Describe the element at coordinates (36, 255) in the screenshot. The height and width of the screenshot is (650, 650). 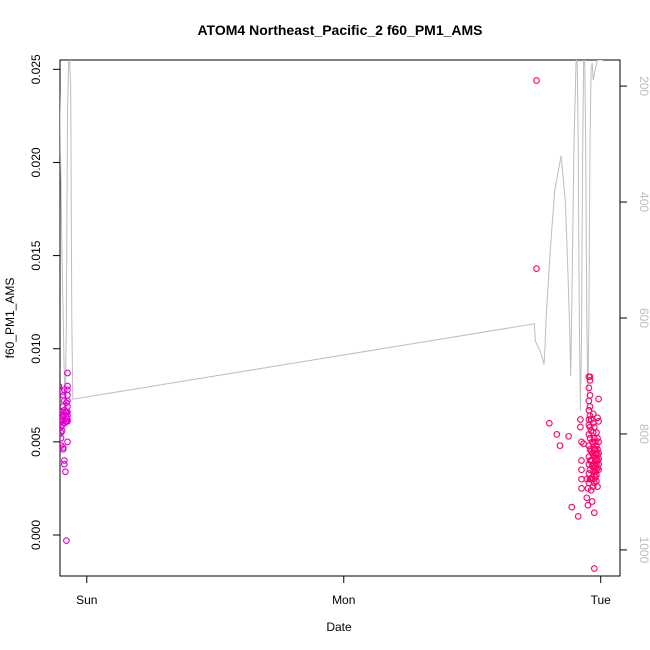
I see `y-tick-label: 0.015` at that location.